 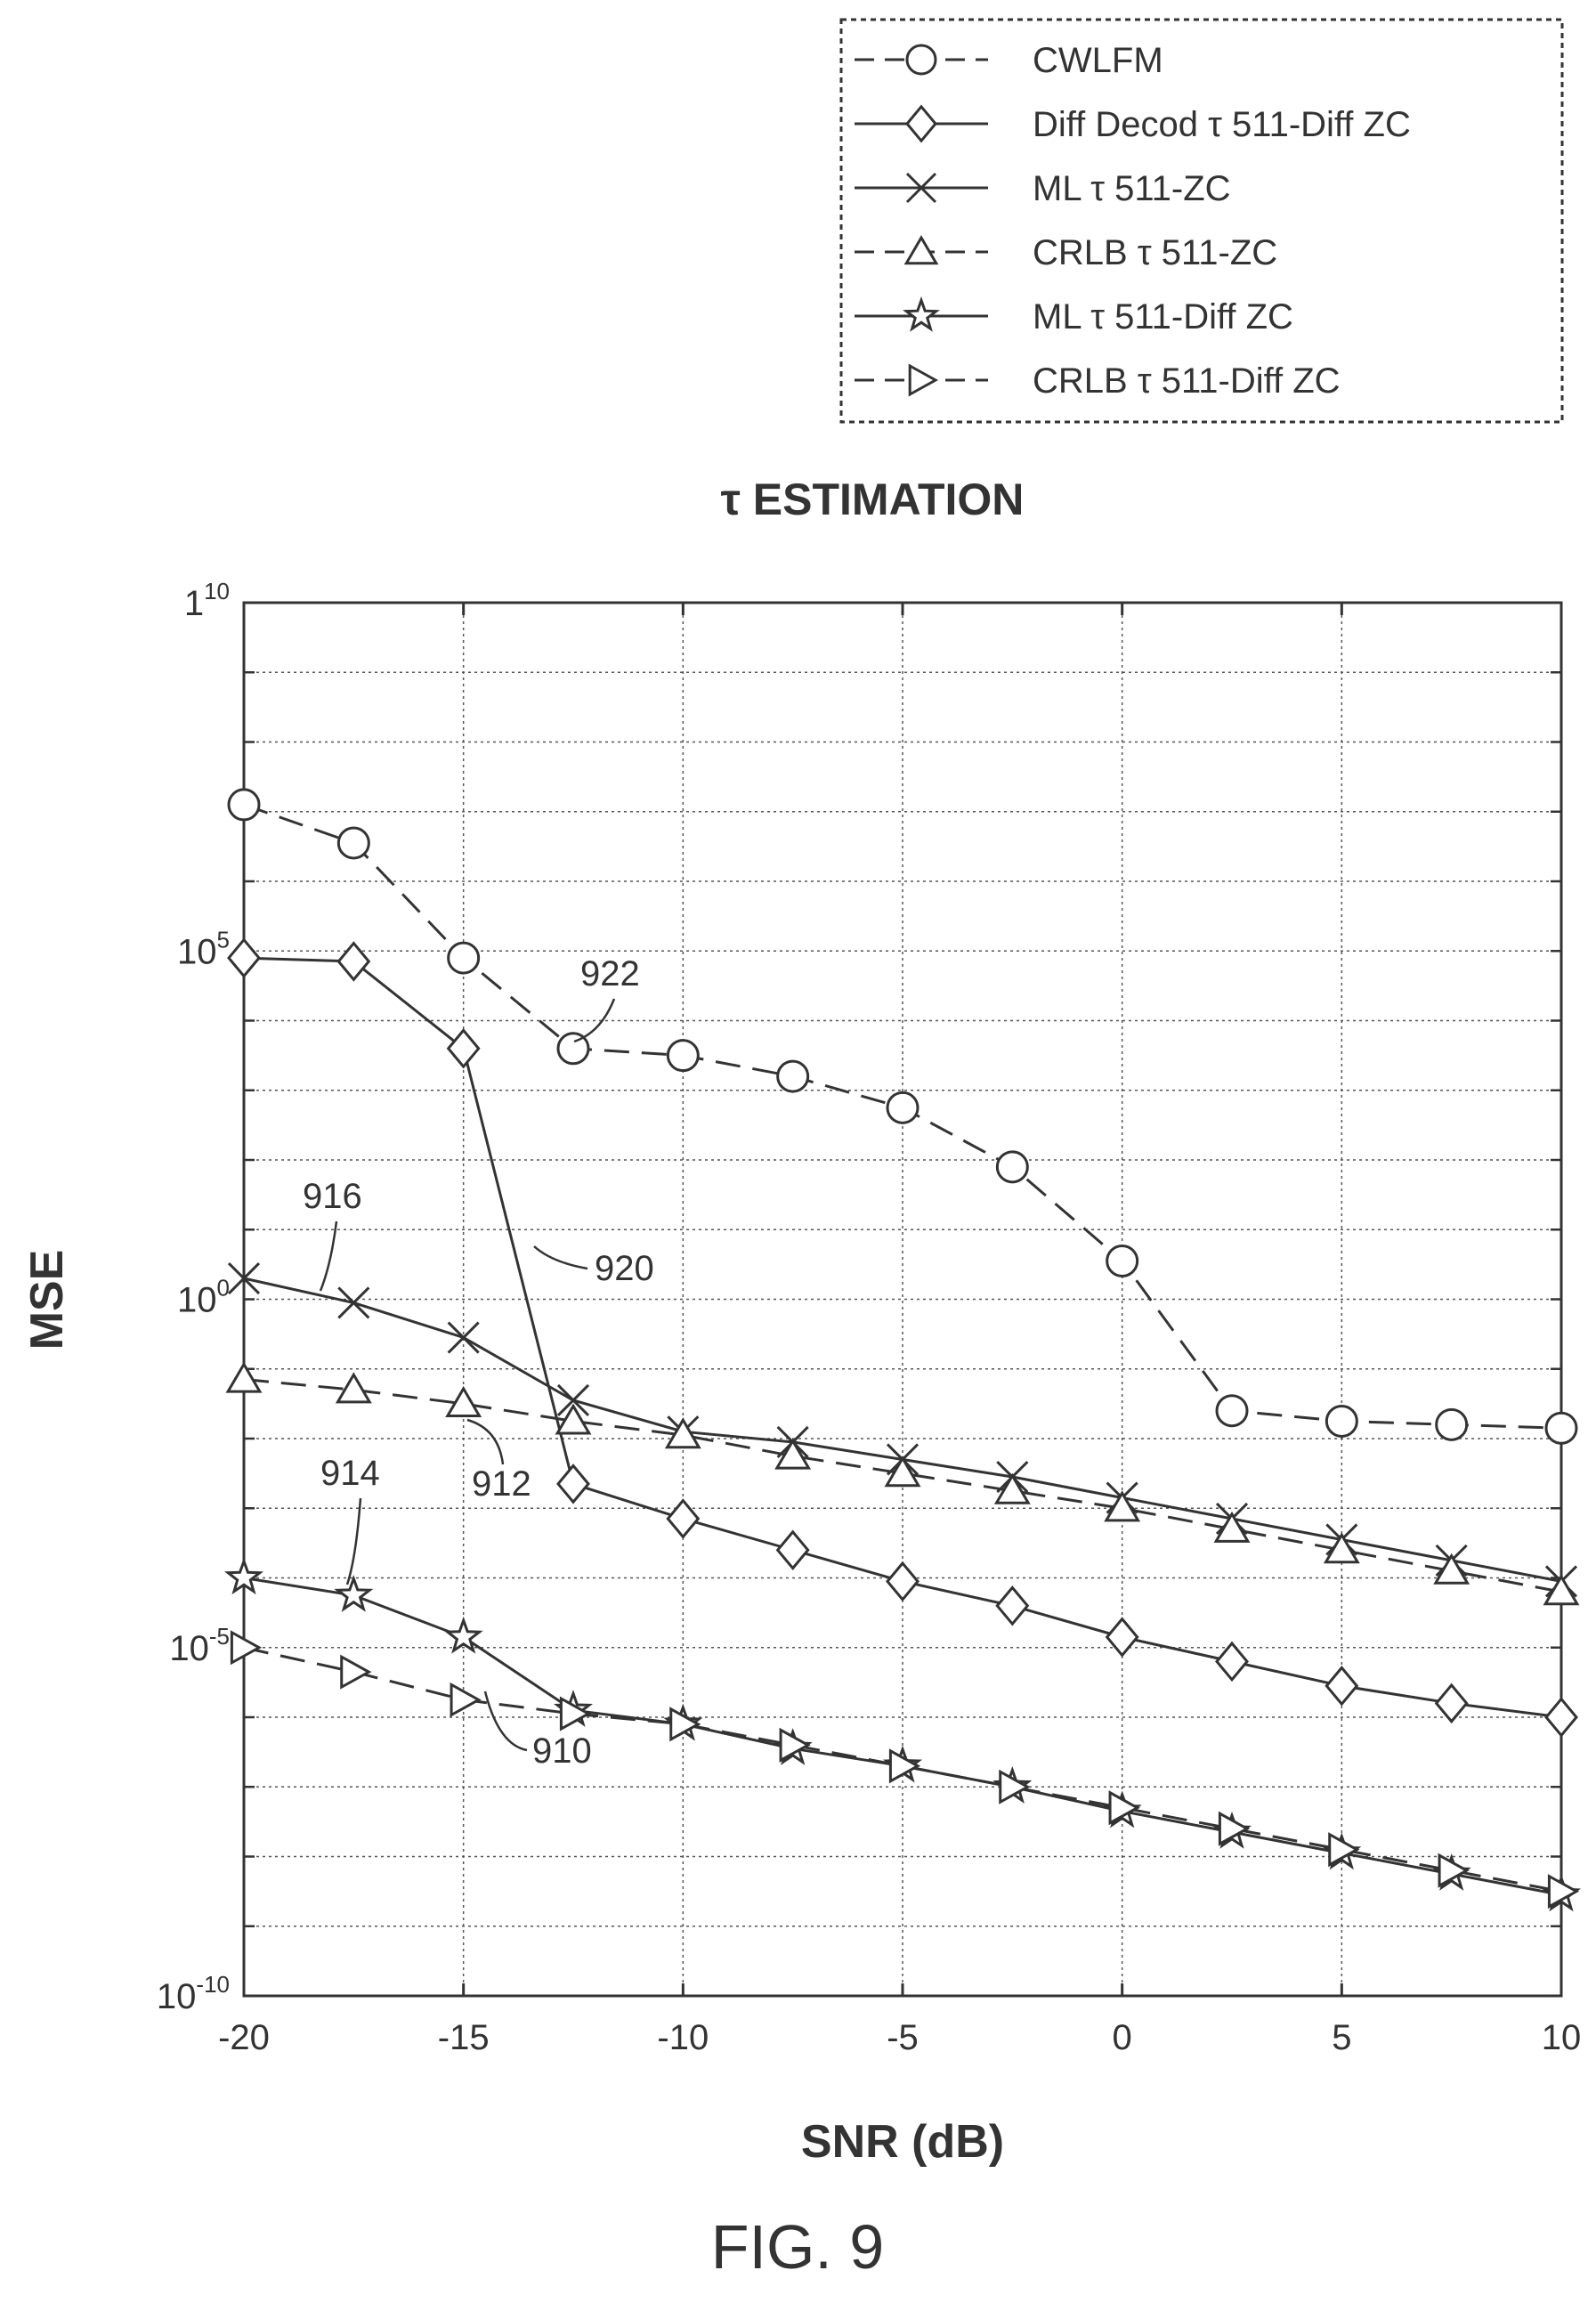 What do you see at coordinates (1098, 60) in the screenshot?
I see `legend-label: CWLFM` at bounding box center [1098, 60].